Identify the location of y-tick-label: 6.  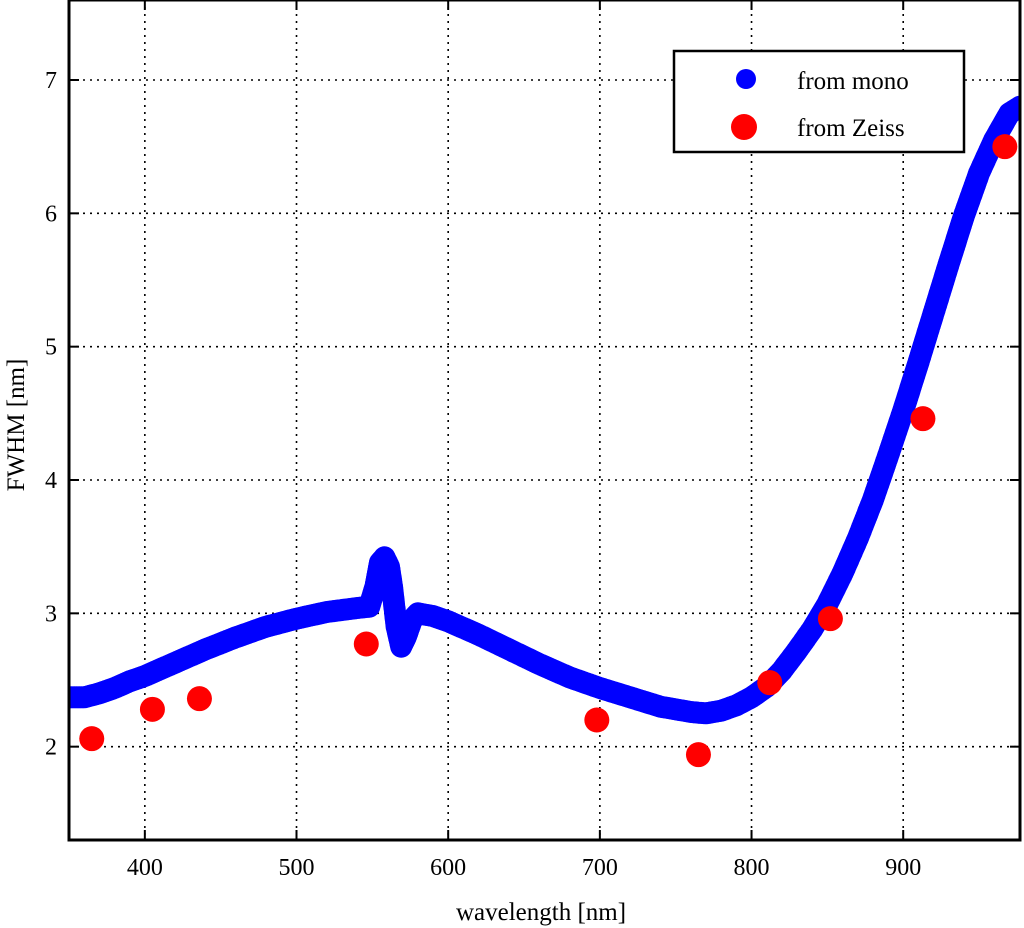
(51, 214).